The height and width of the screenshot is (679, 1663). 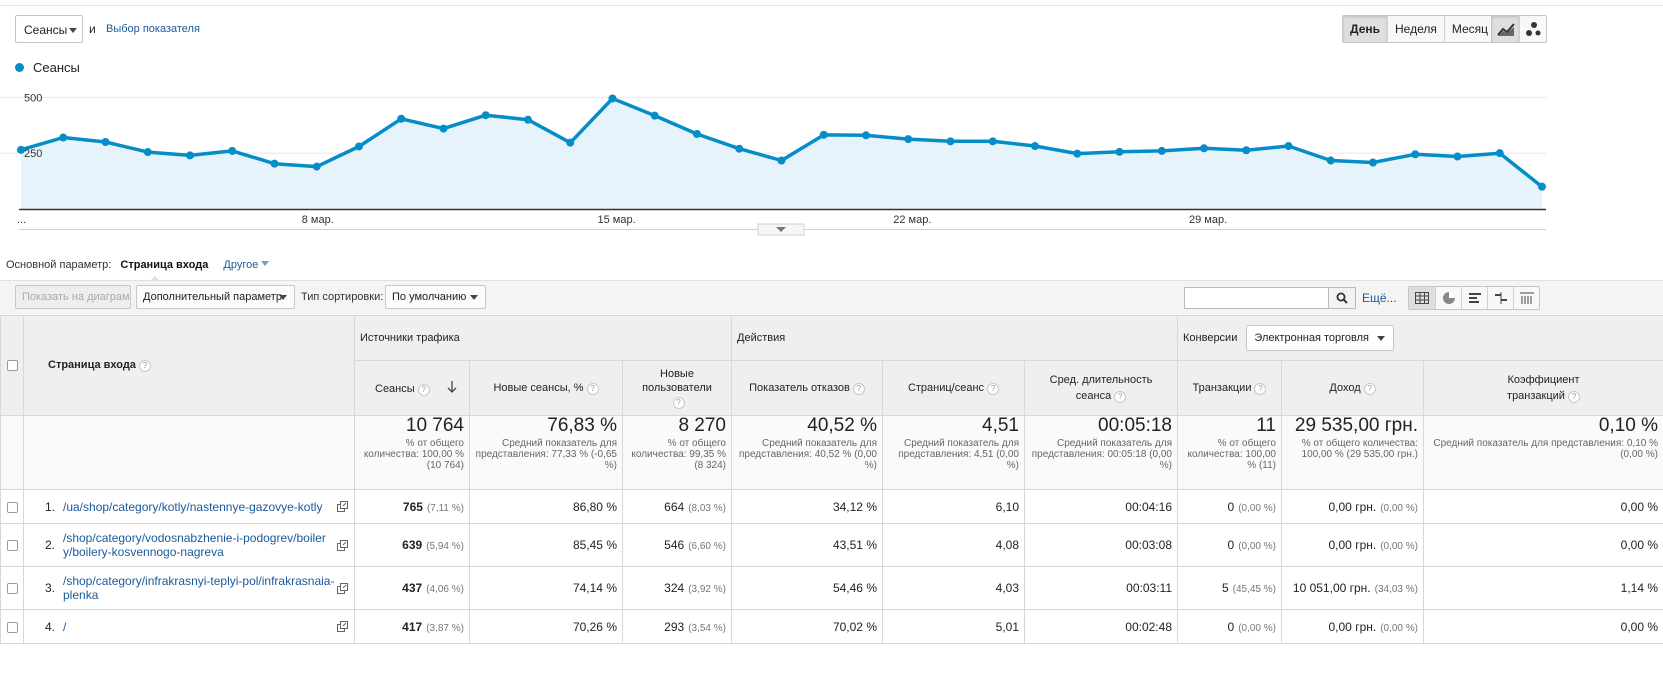 What do you see at coordinates (538, 388) in the screenshot?
I see `col-new-sessions-label: Новые сеансы, %` at bounding box center [538, 388].